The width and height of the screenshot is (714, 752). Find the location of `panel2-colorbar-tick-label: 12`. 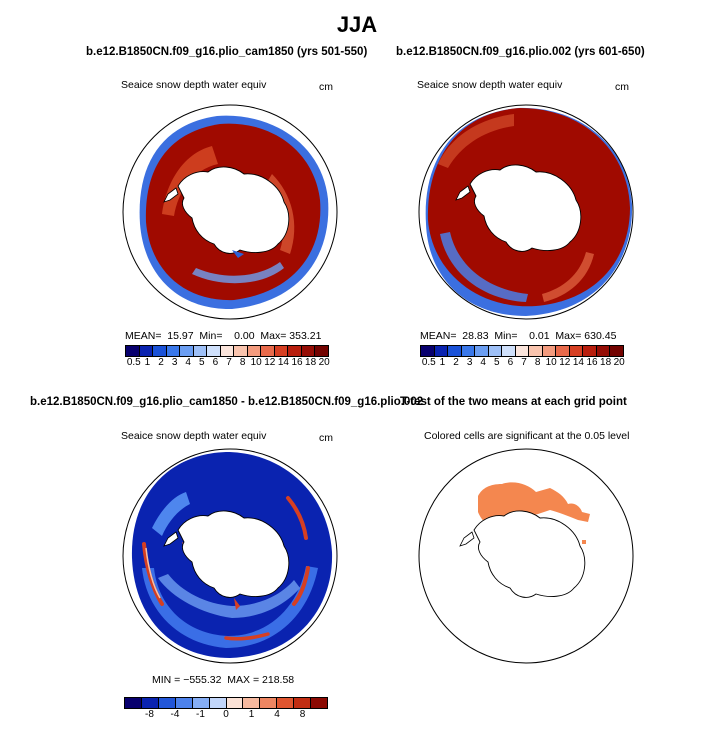

panel2-colorbar-tick-label: 12 is located at coordinates (565, 362).